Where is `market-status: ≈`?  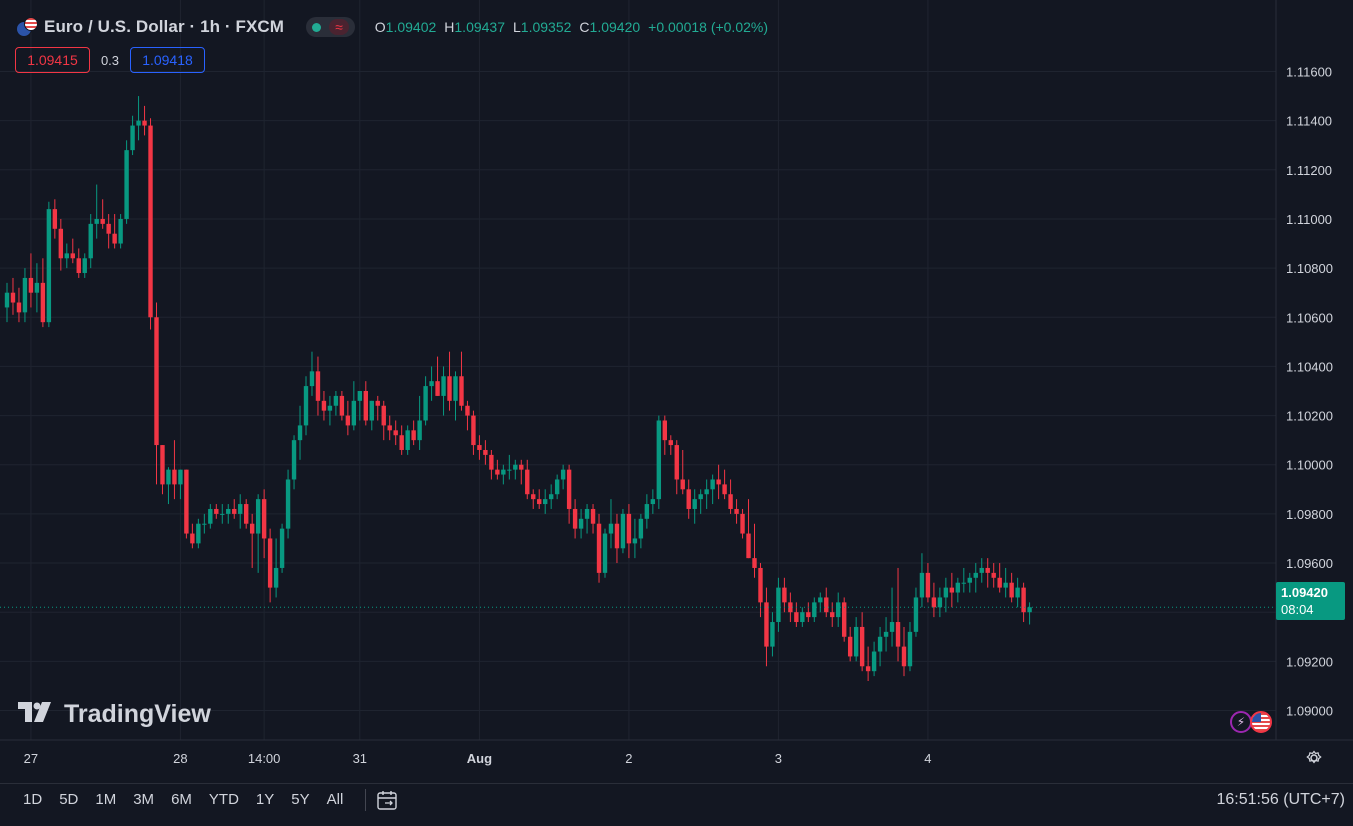
market-status: ≈ is located at coordinates (330, 27).